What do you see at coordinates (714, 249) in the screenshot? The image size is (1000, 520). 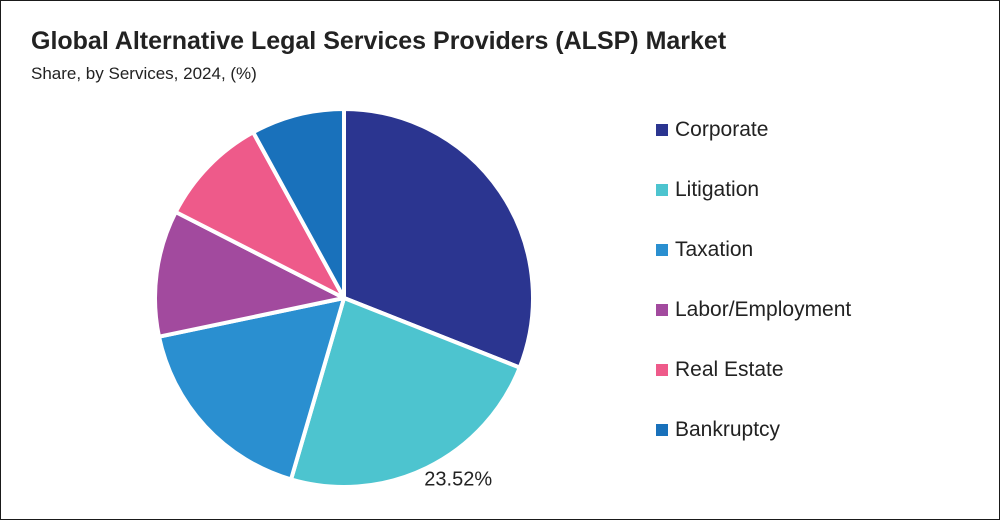 I see `legend-label: Taxation` at bounding box center [714, 249].